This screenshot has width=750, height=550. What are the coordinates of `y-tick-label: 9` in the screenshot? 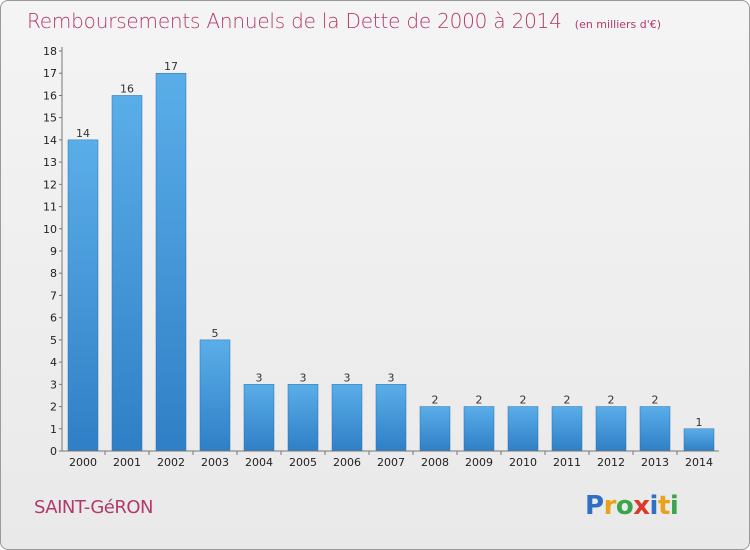 It's located at (53, 251).